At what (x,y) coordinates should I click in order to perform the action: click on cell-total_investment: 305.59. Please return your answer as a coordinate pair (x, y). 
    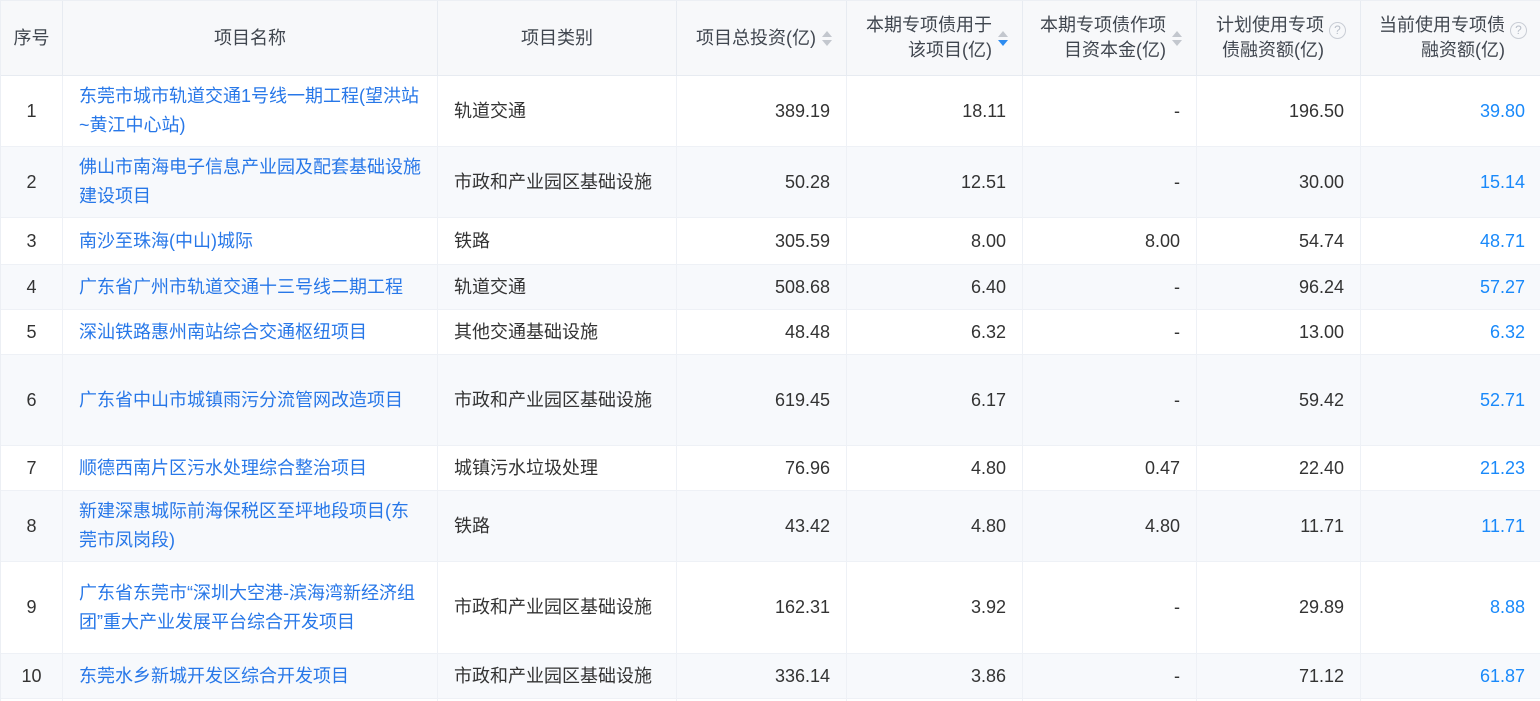
    Looking at the image, I should click on (762, 241).